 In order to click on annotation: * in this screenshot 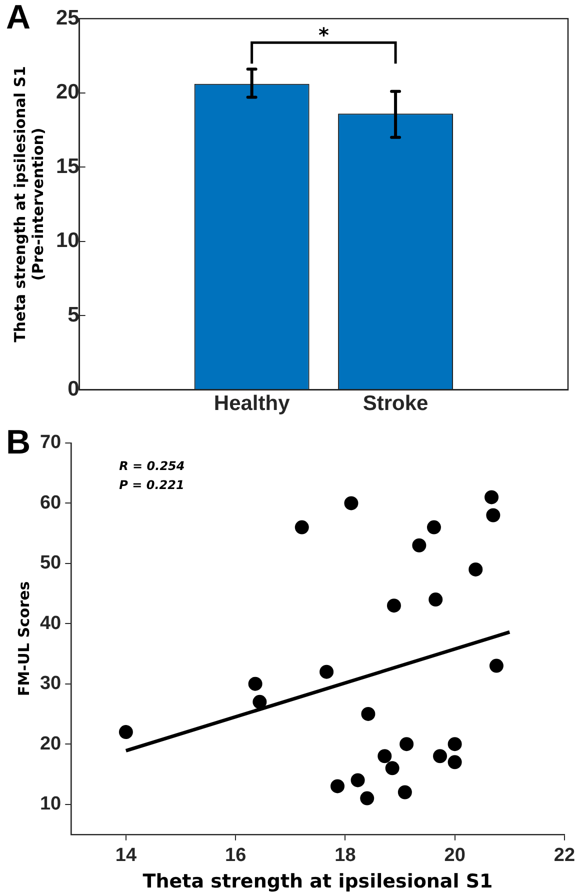, I will do `click(324, 34)`.